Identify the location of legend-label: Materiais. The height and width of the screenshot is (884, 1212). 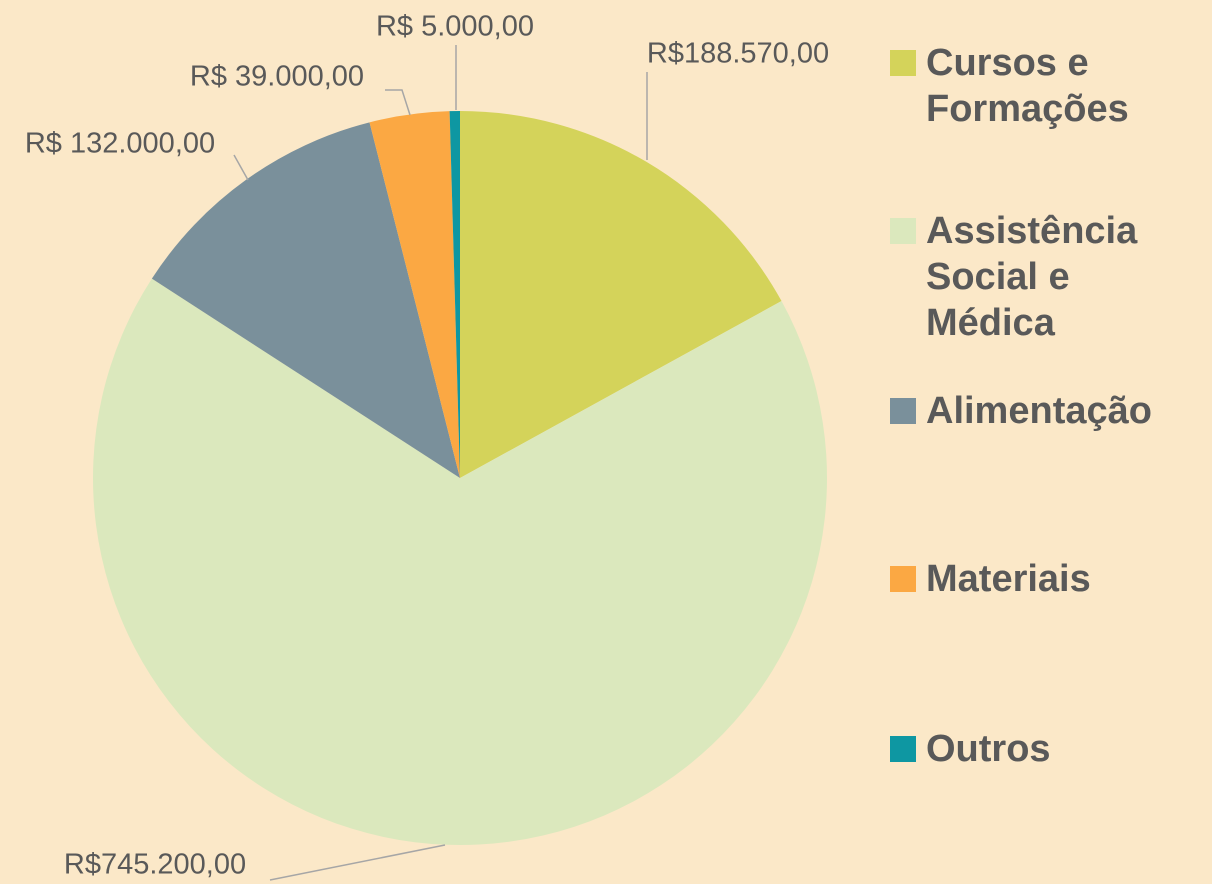
(1008, 579).